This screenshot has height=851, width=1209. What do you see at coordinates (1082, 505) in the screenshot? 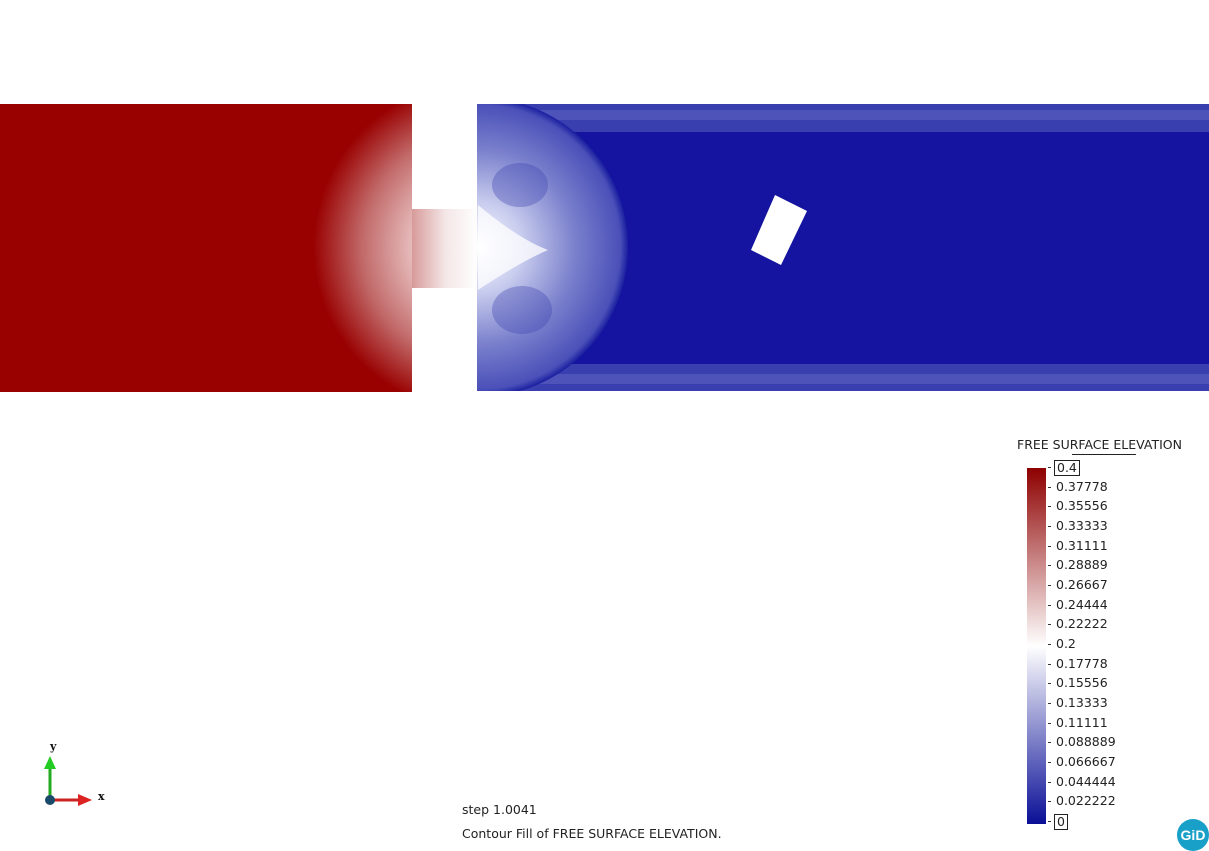
I see `legend-tick-label: 0.35556` at bounding box center [1082, 505].